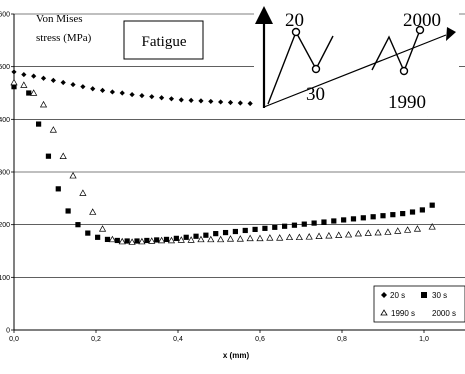  What do you see at coordinates (315, 94) in the screenshot?
I see `inset-label-30: 30` at bounding box center [315, 94].